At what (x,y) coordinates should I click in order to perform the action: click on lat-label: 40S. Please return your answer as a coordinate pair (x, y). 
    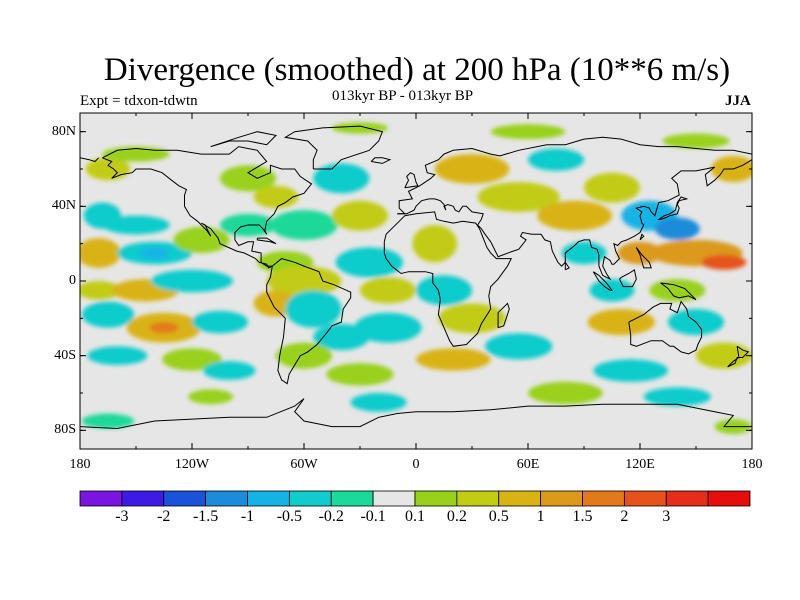
    Looking at the image, I should click on (65, 355).